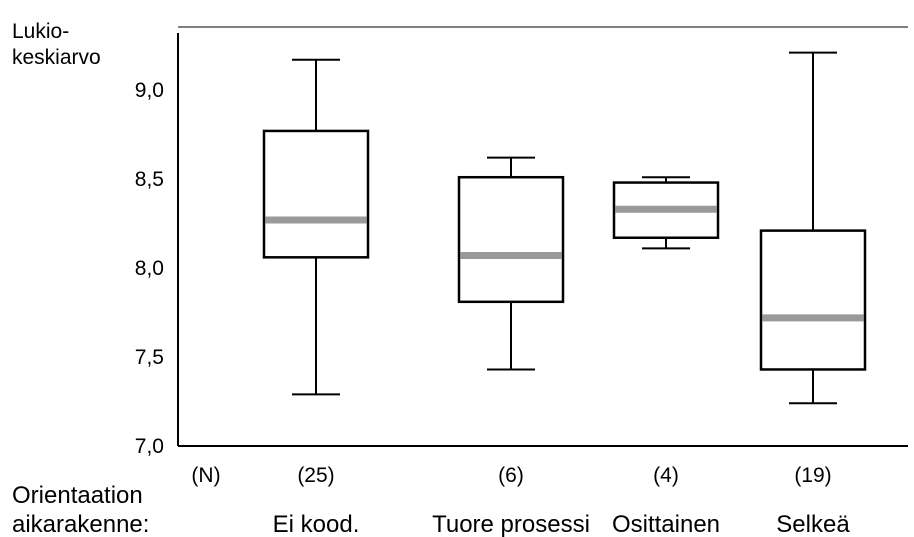 This screenshot has height=537, width=914. What do you see at coordinates (812, 475) in the screenshot?
I see `count-label: (19)` at bounding box center [812, 475].